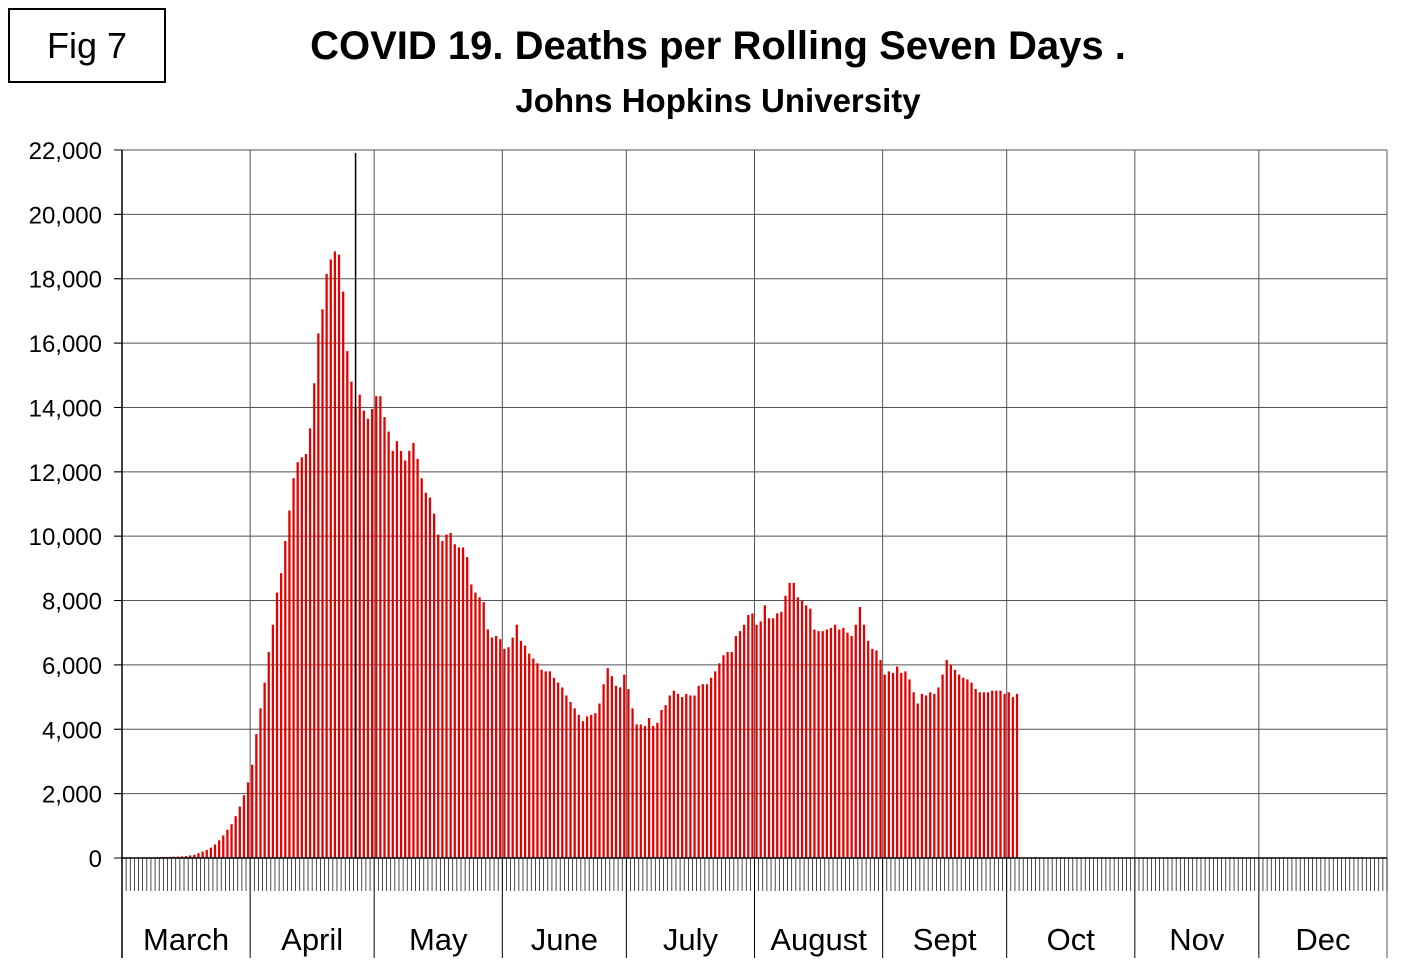 This screenshot has width=1420, height=973. I want to click on y-tick-label: 4,000, so click(72, 730).